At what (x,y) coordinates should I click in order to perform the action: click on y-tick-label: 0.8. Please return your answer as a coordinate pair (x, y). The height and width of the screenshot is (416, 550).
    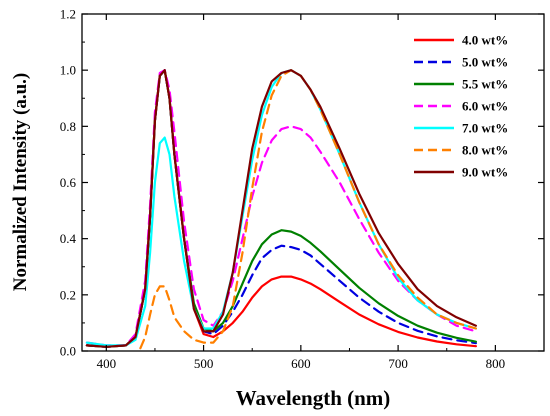
    Looking at the image, I should click on (68, 126).